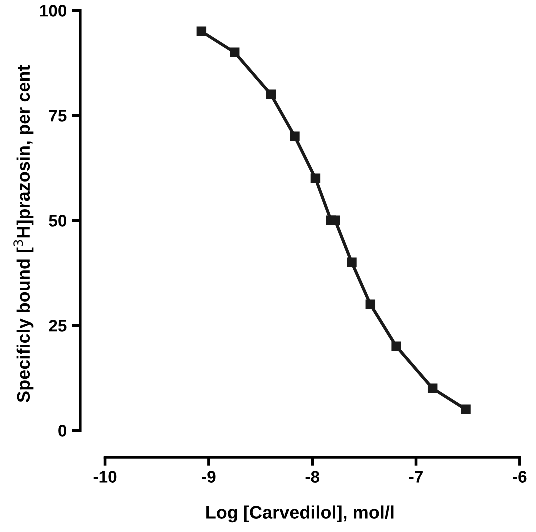 The image size is (536, 532). Describe the element at coordinates (24, 233) in the screenshot. I see `y-axis-title: Specificly bound [$^{3}$H]prazosin, per cent` at that location.